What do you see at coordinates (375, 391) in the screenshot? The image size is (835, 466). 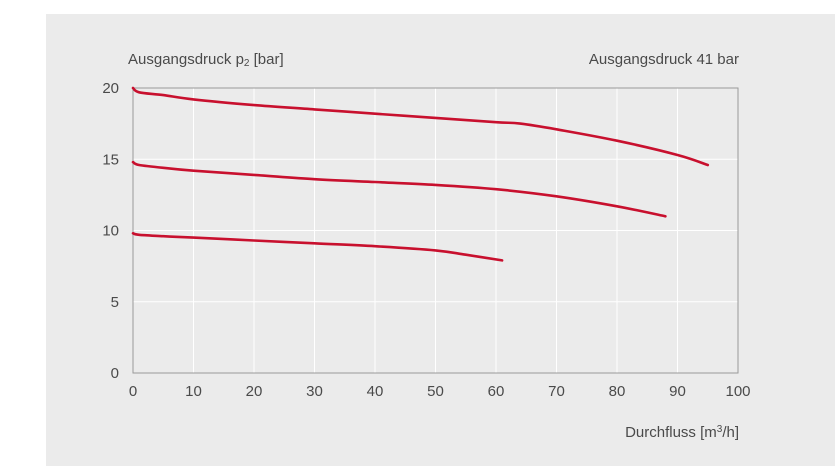 I see `x-tick-label: 40` at bounding box center [375, 391].